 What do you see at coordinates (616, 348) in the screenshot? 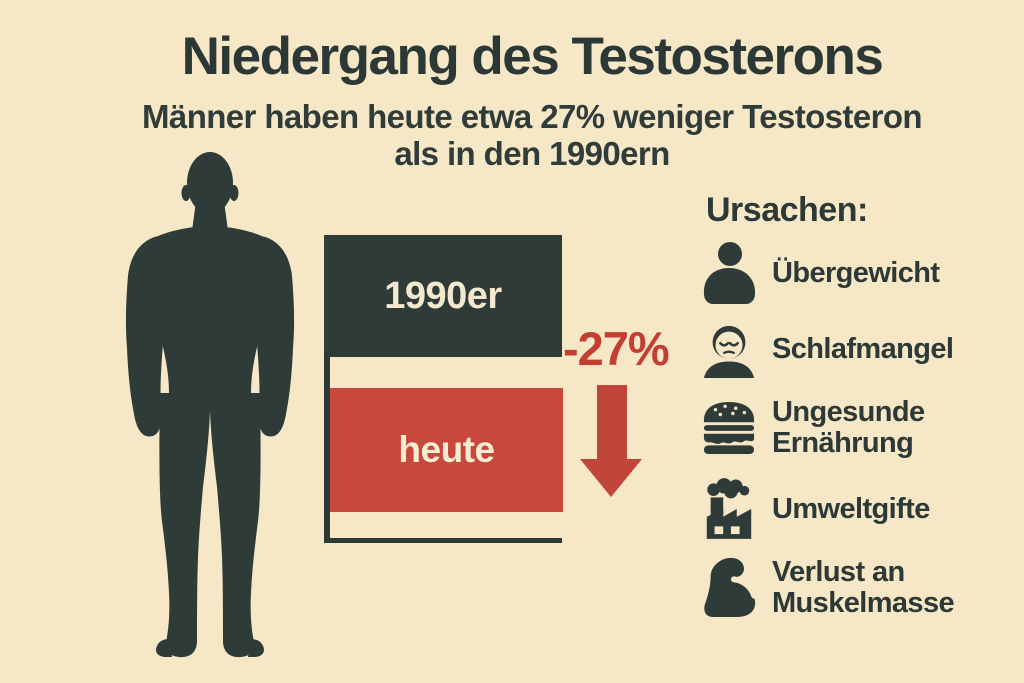
I see `delta-label: -27%` at bounding box center [616, 348].